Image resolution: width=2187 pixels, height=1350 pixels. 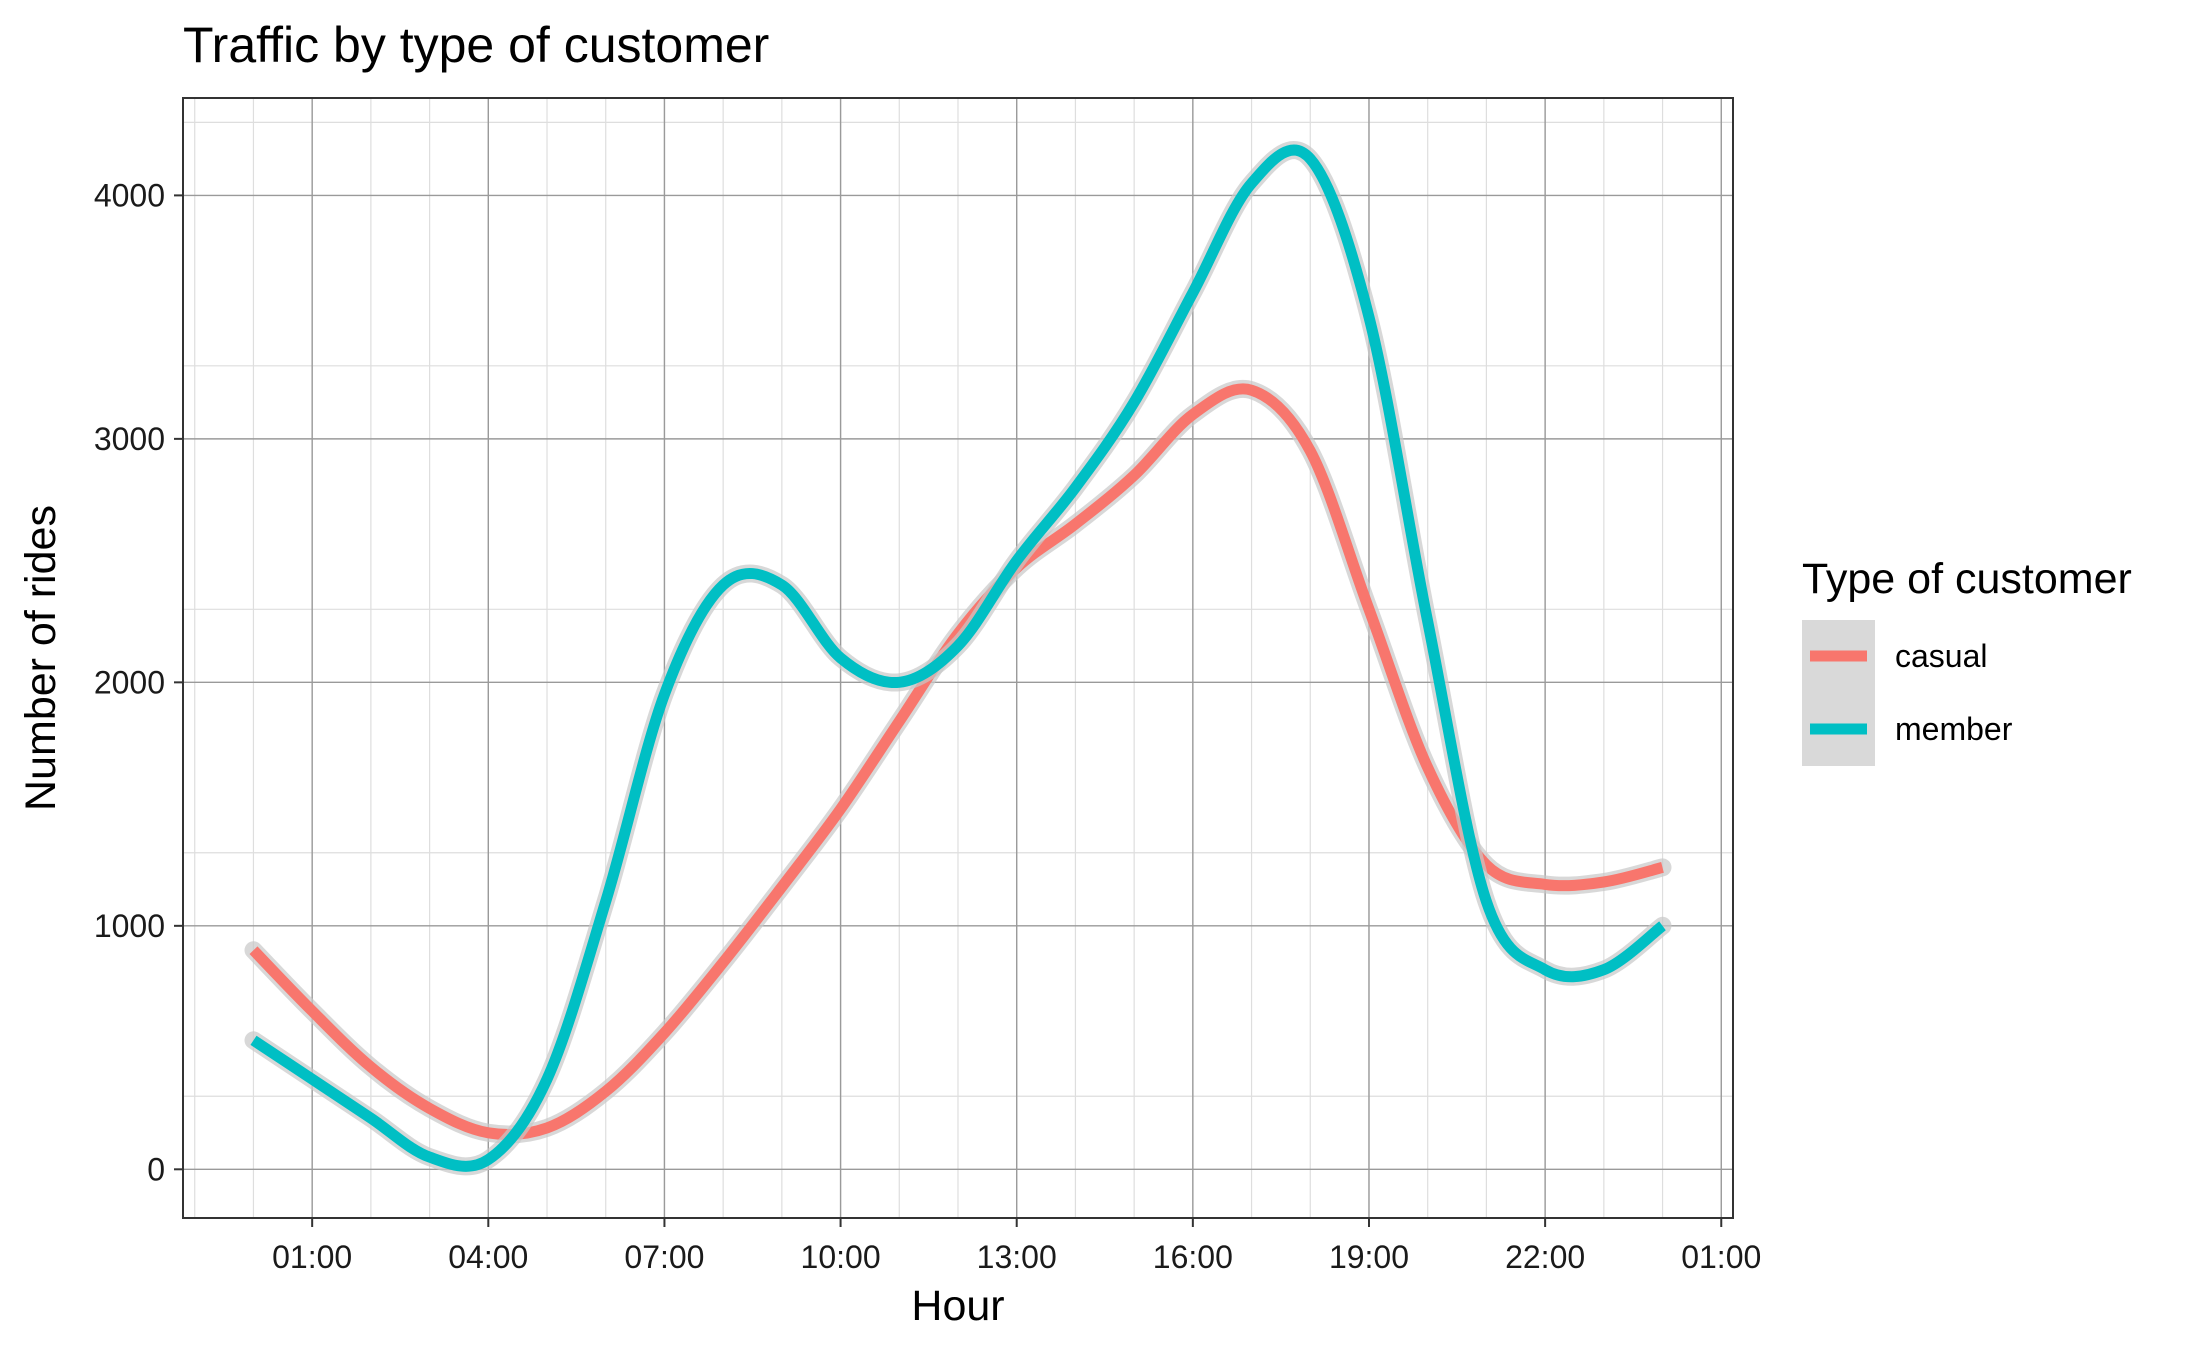 I want to click on x-tick-label: 22:00, so click(x=1545, y=1257).